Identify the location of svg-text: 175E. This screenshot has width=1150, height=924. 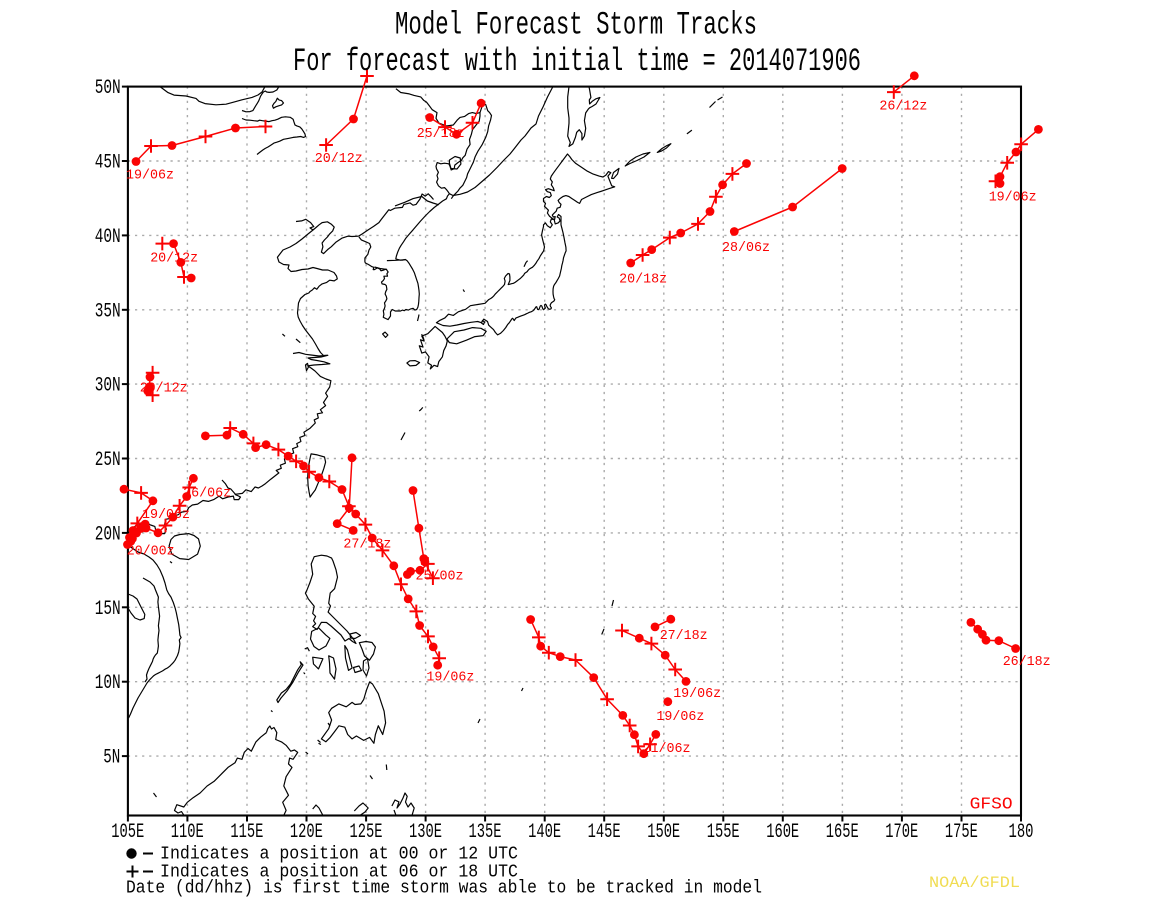
(961, 832).